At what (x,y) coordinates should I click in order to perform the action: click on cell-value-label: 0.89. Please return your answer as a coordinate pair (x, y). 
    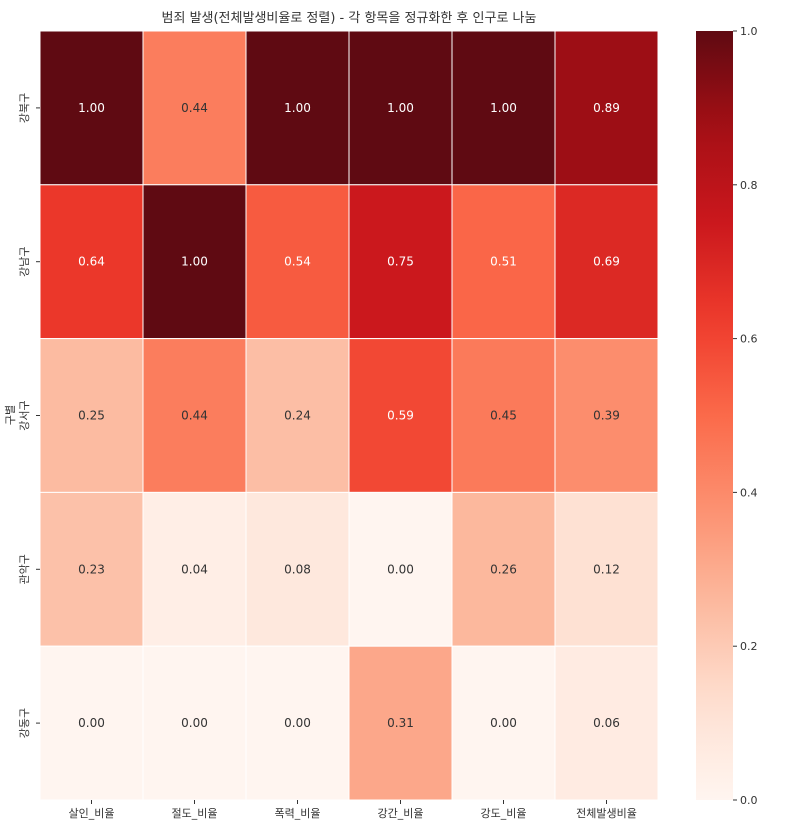
    Looking at the image, I should click on (606, 108).